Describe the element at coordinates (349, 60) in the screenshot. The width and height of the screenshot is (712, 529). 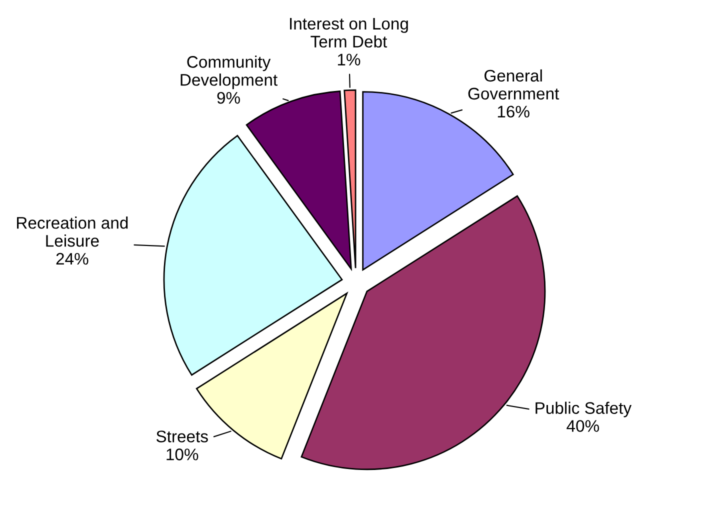
I see `data-label: 1%` at that location.